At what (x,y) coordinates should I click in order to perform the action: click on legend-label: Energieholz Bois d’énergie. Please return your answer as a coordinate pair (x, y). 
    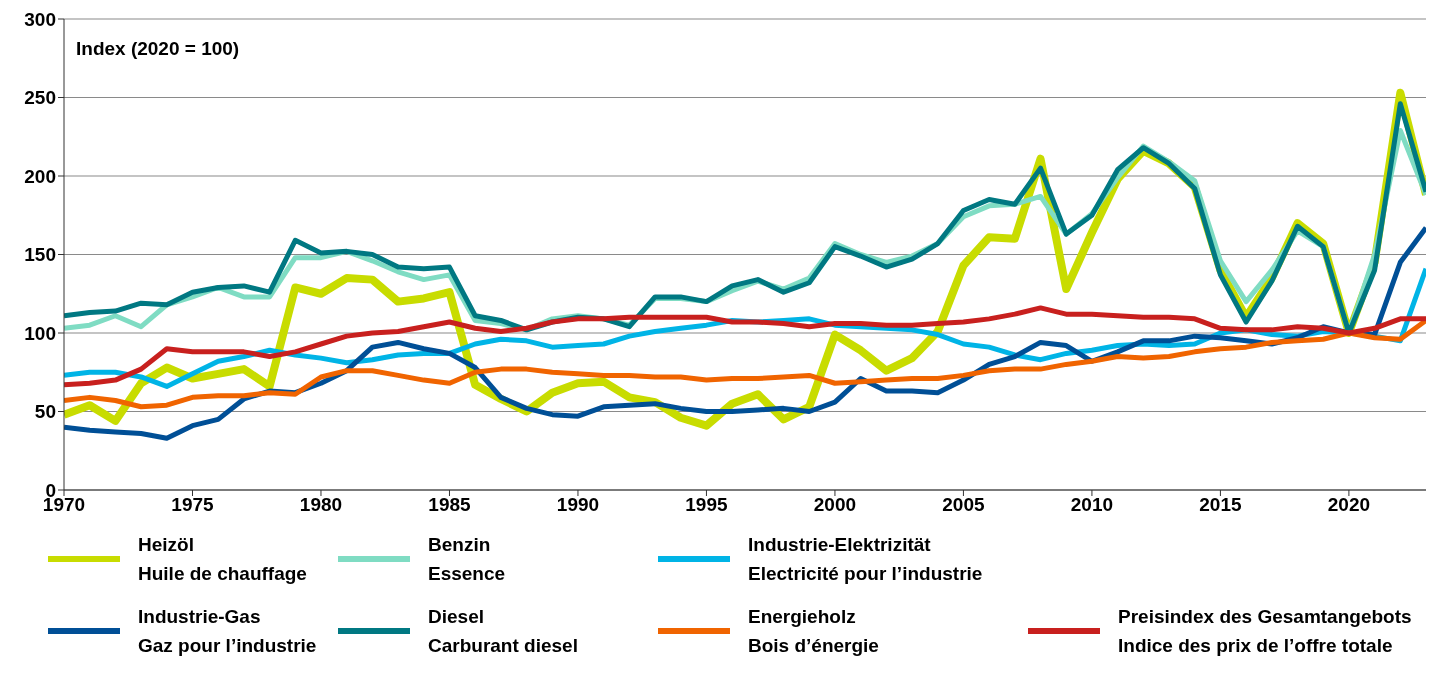
    Looking at the image, I should click on (813, 631).